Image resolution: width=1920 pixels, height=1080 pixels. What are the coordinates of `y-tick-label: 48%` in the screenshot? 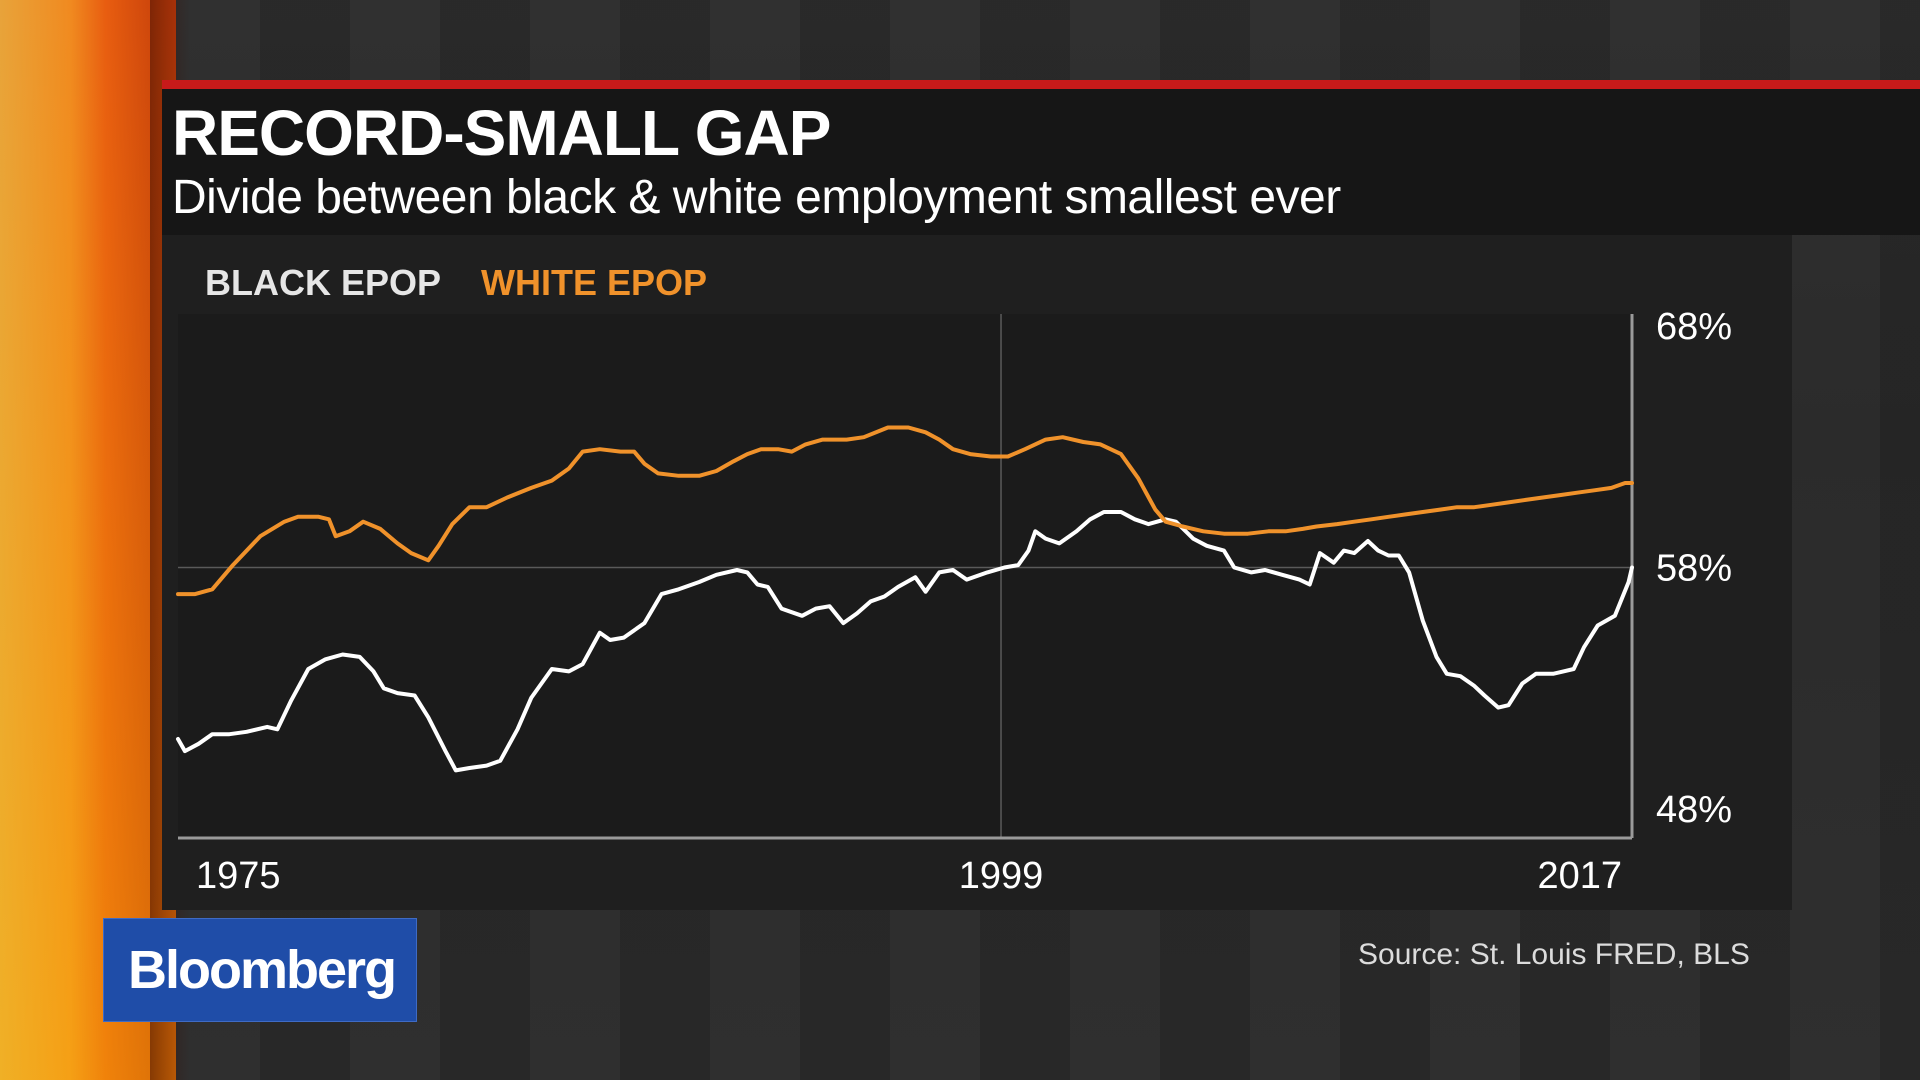 It's located at (1694, 810).